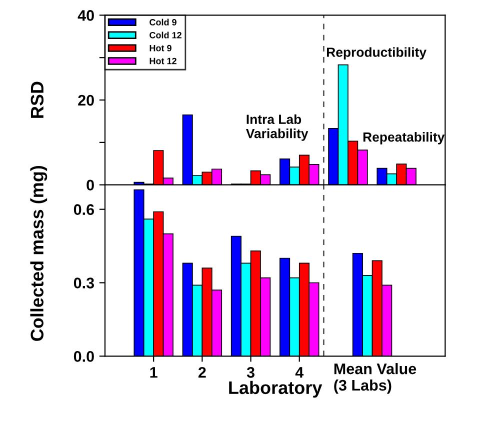 The height and width of the screenshot is (422, 486). Describe the element at coordinates (86, 100) in the screenshot. I see `y-tick-label: 20` at that location.